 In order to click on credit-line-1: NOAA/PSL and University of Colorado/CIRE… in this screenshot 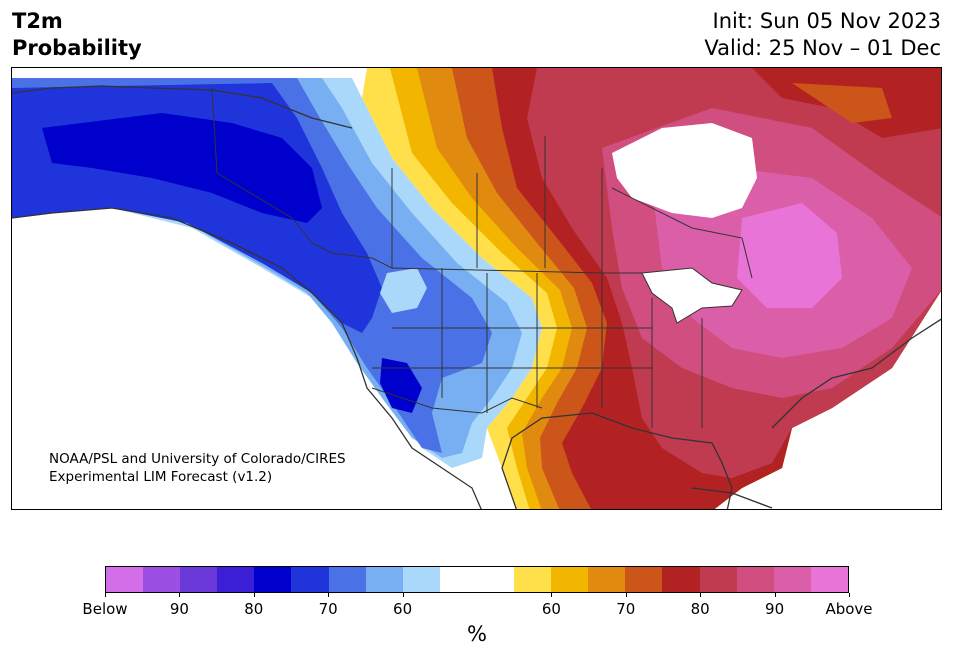, I will do `click(197, 459)`.